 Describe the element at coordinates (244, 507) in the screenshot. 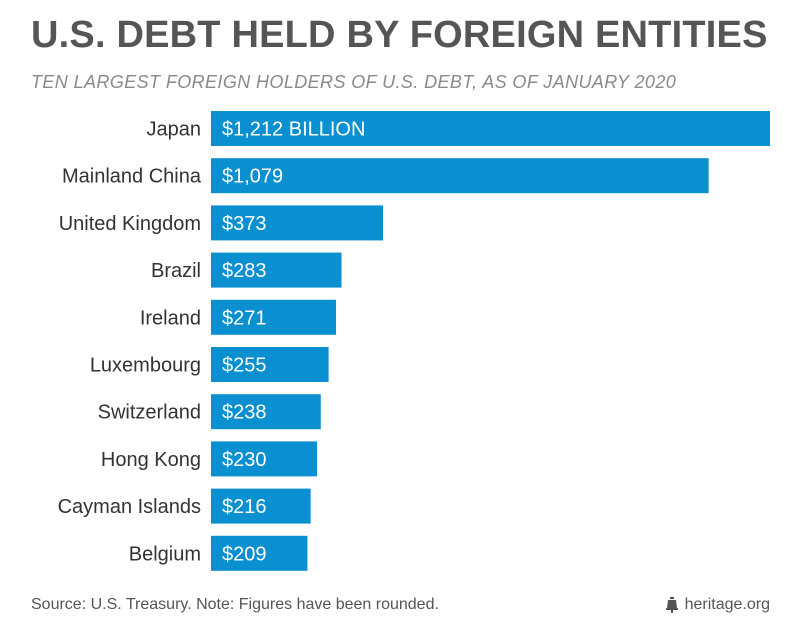

I see `value-label: $216` at that location.